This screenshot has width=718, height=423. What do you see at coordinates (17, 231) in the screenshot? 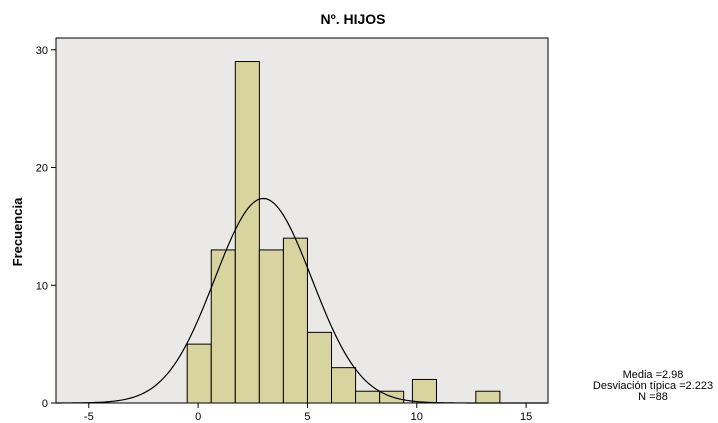
I see `y-axis-label: Frecuencia` at bounding box center [17, 231].